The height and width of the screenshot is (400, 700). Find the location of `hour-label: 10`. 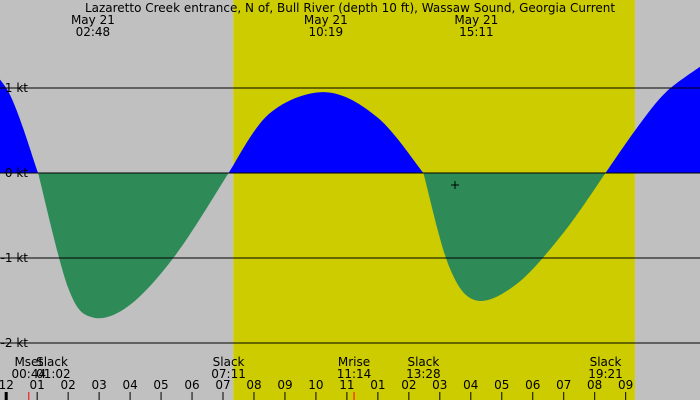

hour-label: 10 is located at coordinates (315, 385).